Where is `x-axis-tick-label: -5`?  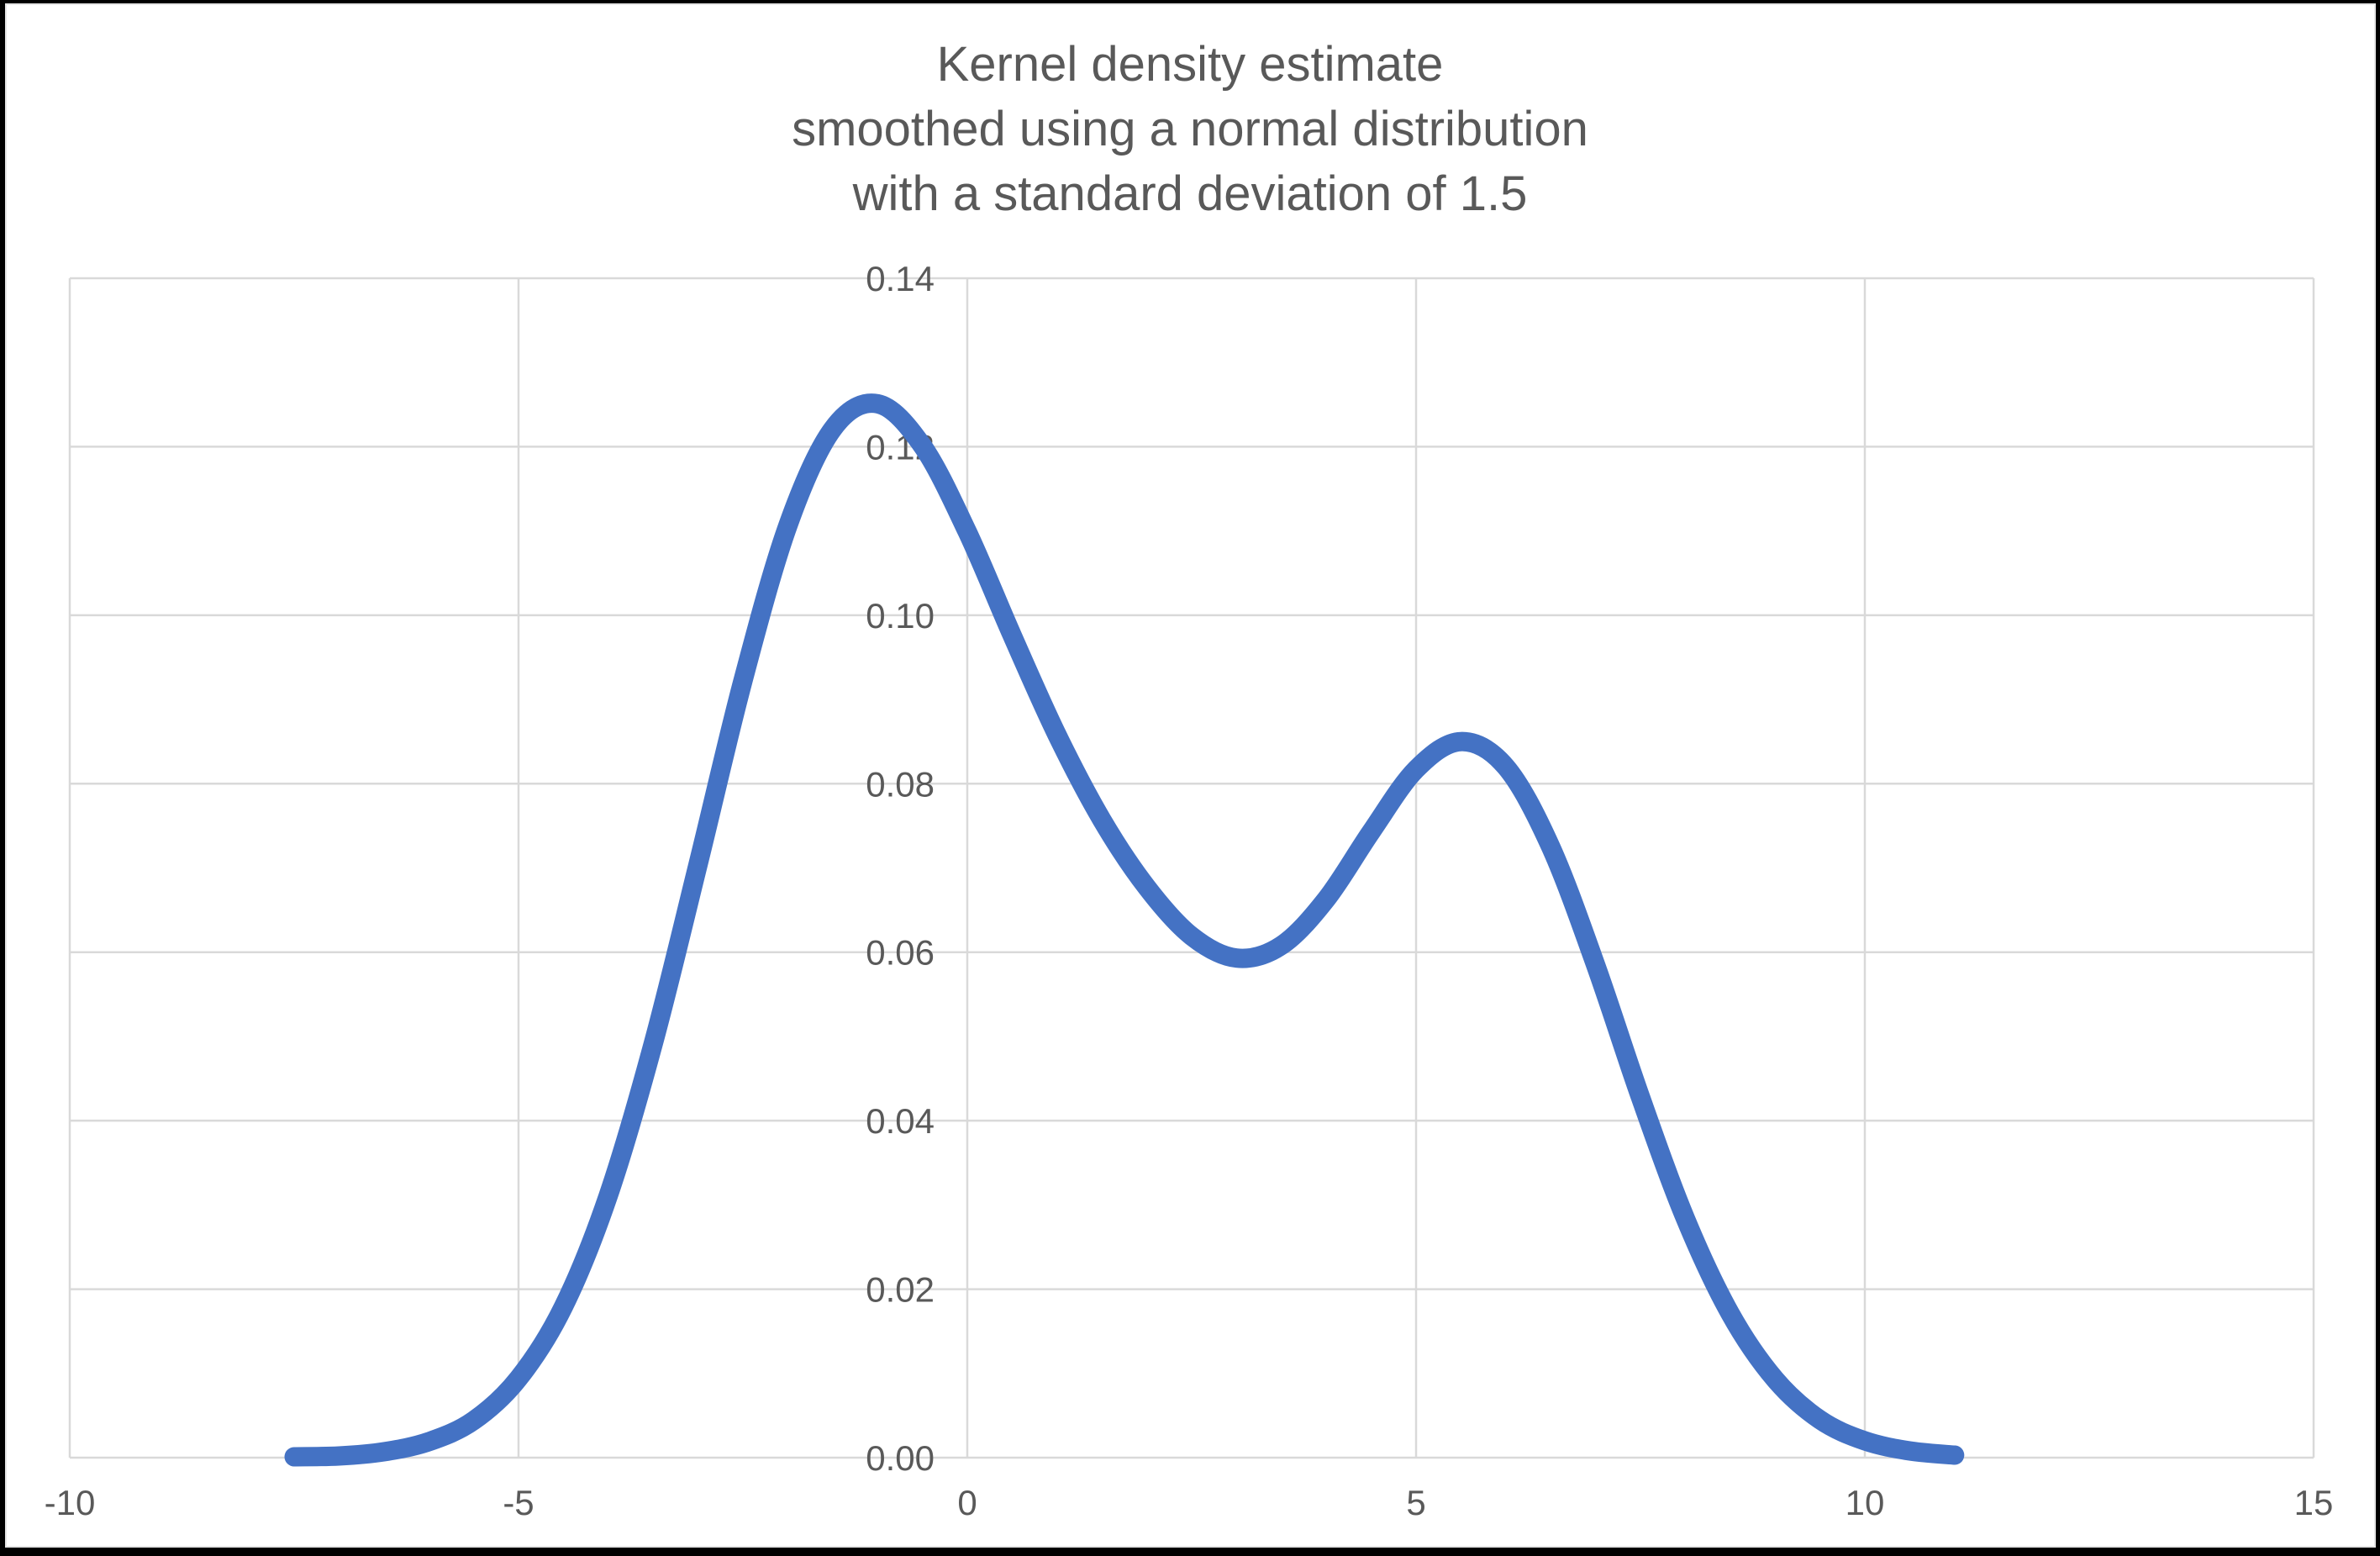 x-axis-tick-label: -5 is located at coordinates (518, 1503).